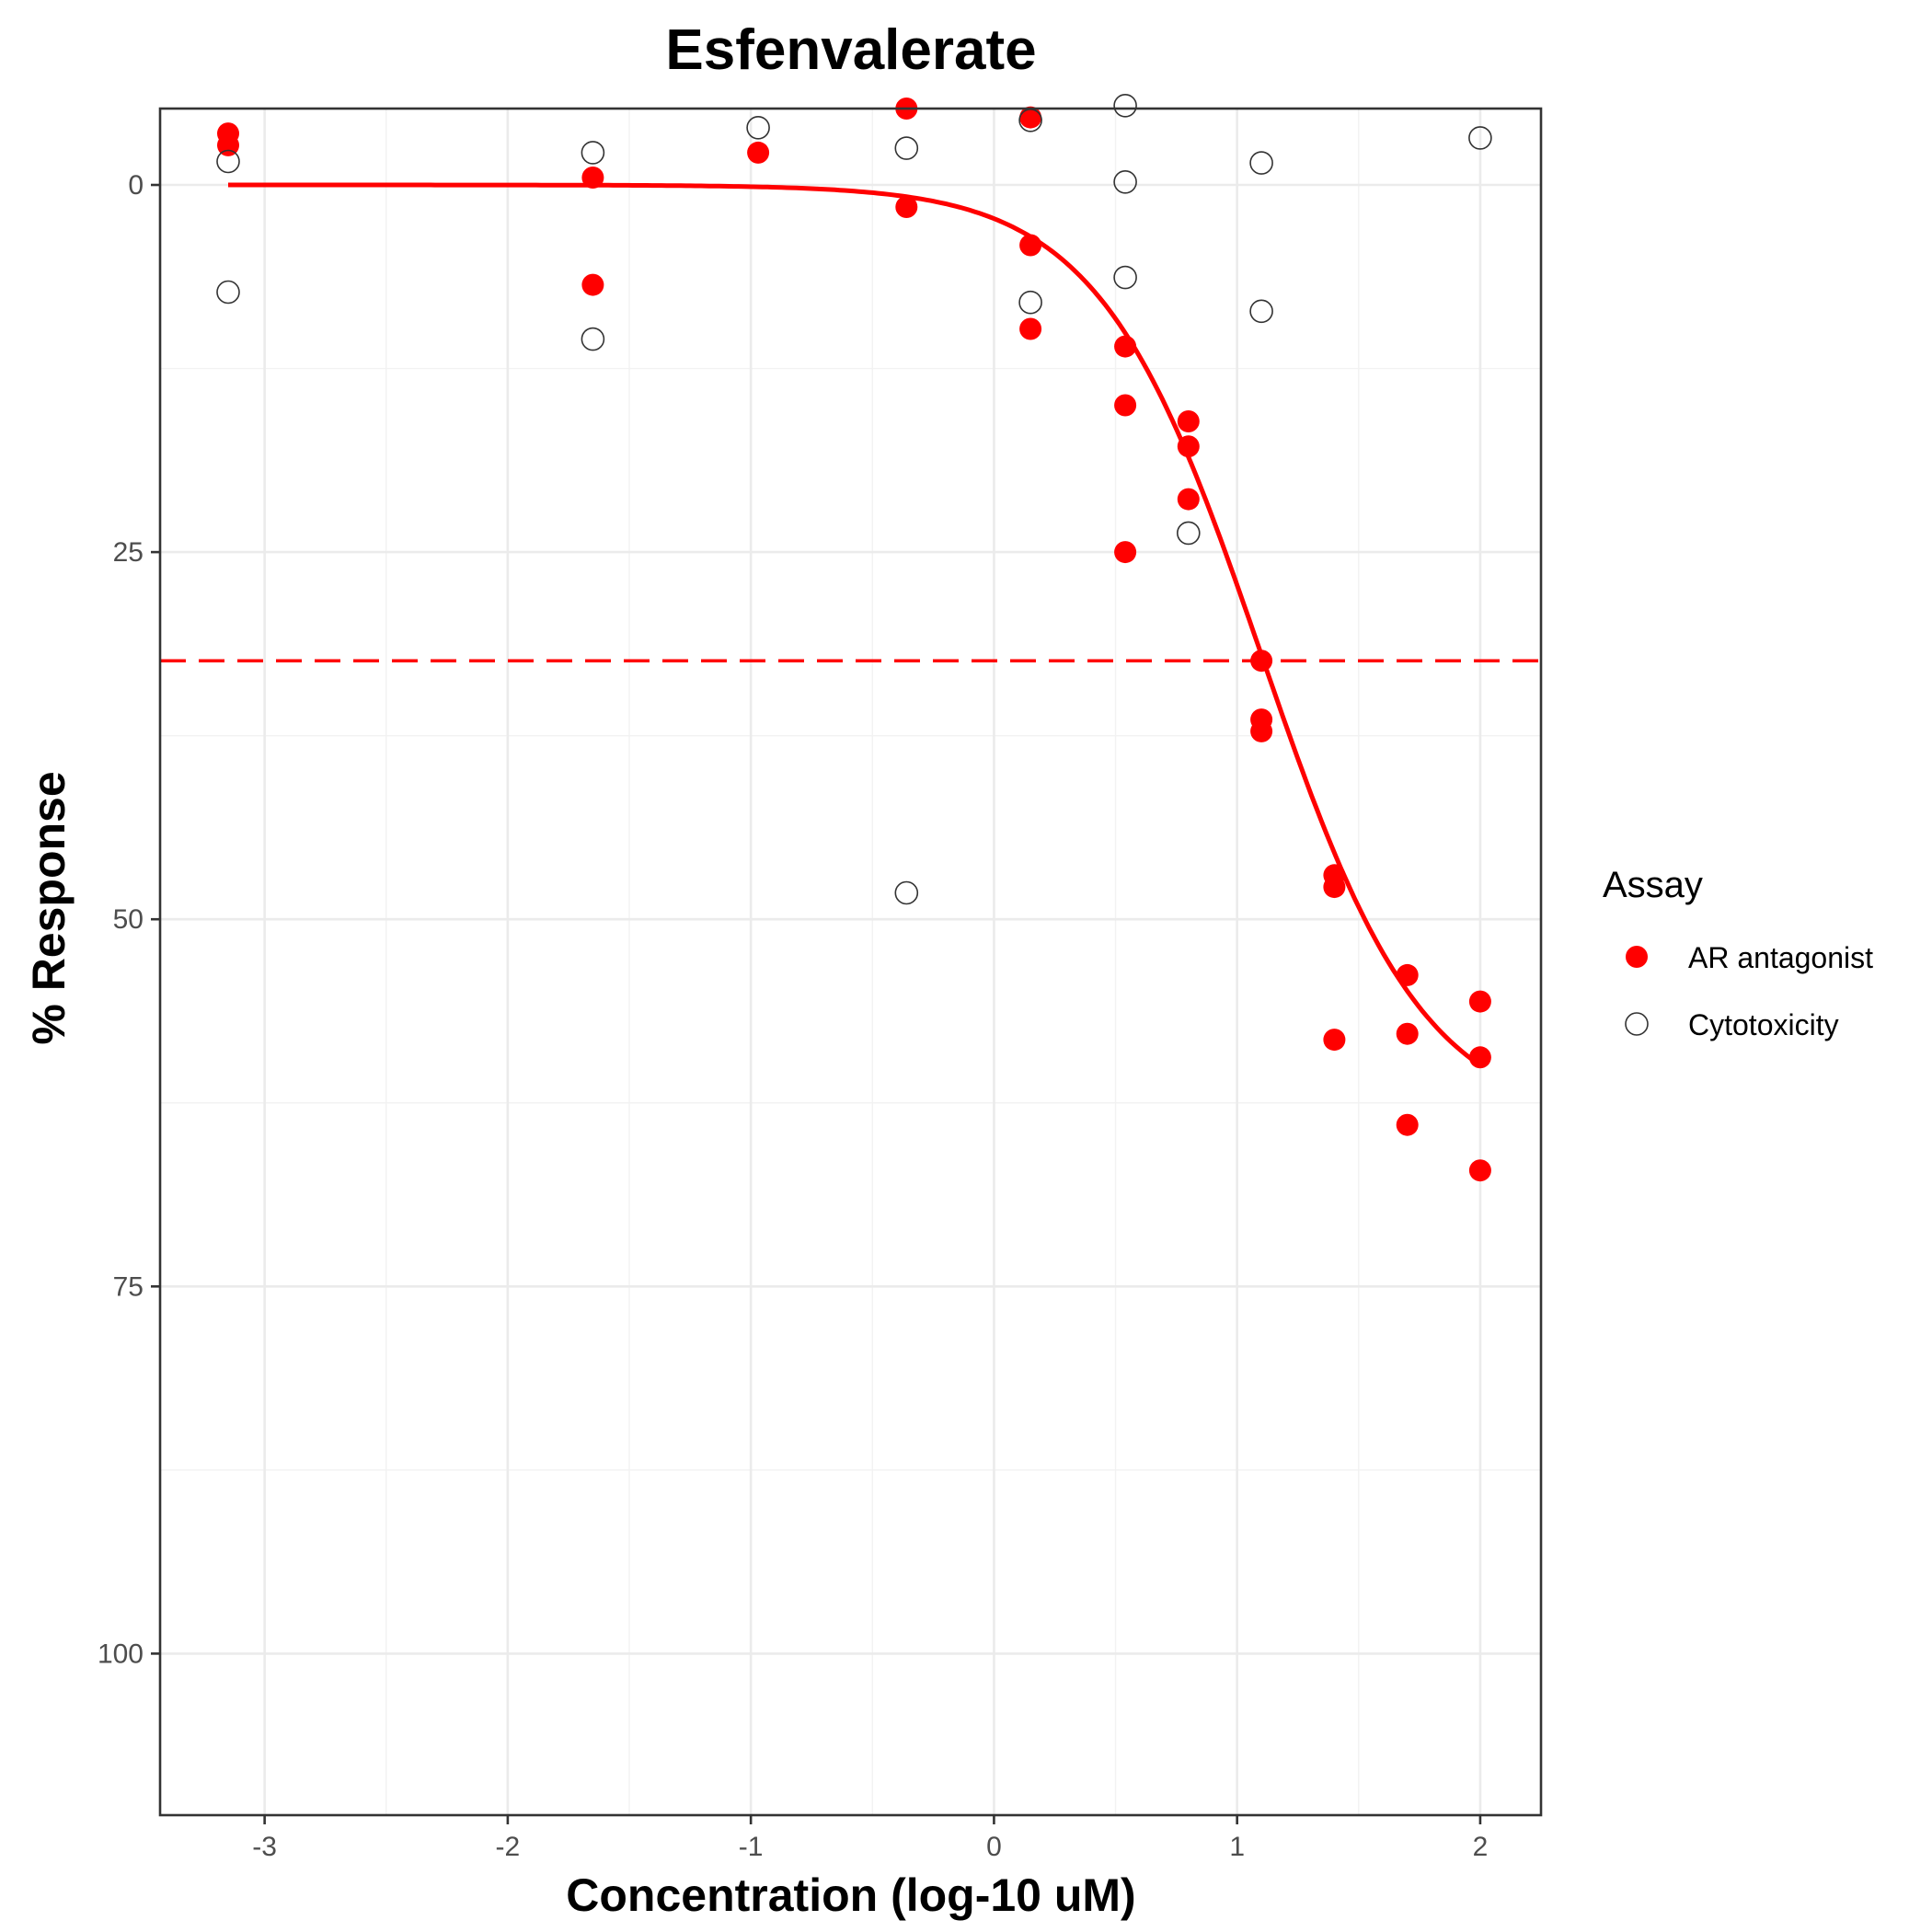 This screenshot has width=1932, height=1932. I want to click on x-tick-label: 2, so click(1481, 1847).